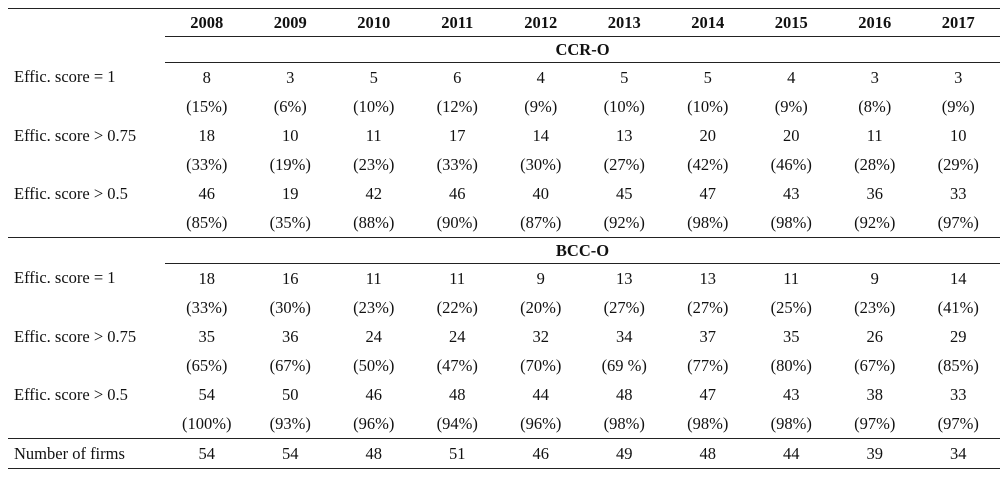 The image size is (1007, 486). What do you see at coordinates (541, 164) in the screenshot?
I see `percent-cell: (30%)` at bounding box center [541, 164].